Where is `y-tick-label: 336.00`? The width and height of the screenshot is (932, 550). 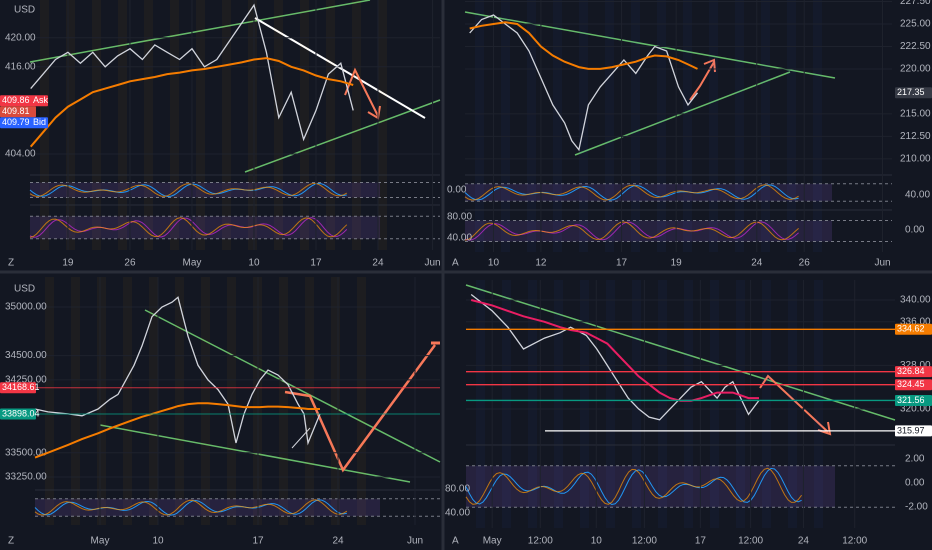
y-tick-label: 336.00 is located at coordinates (915, 321).